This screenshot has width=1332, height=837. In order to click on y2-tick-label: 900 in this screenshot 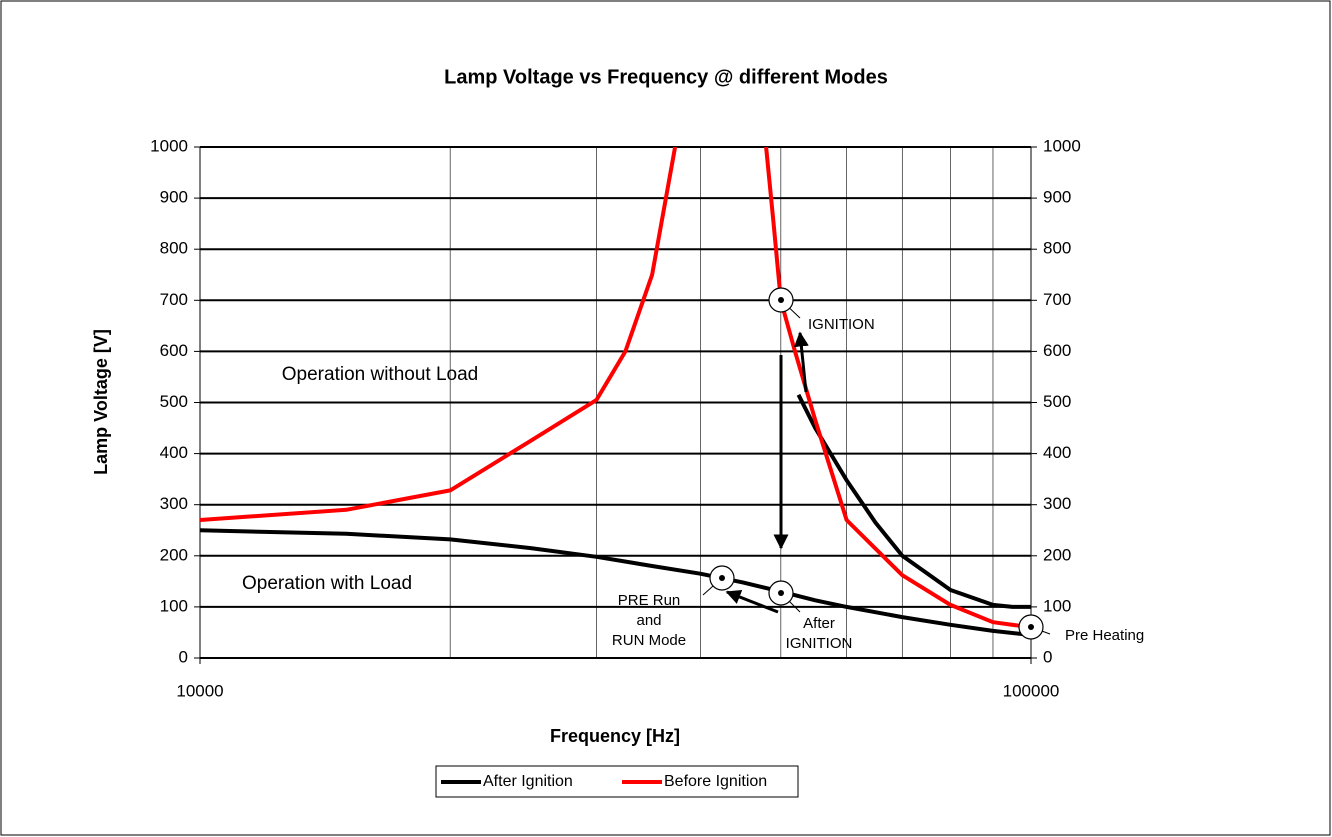, I will do `click(1057, 197)`.